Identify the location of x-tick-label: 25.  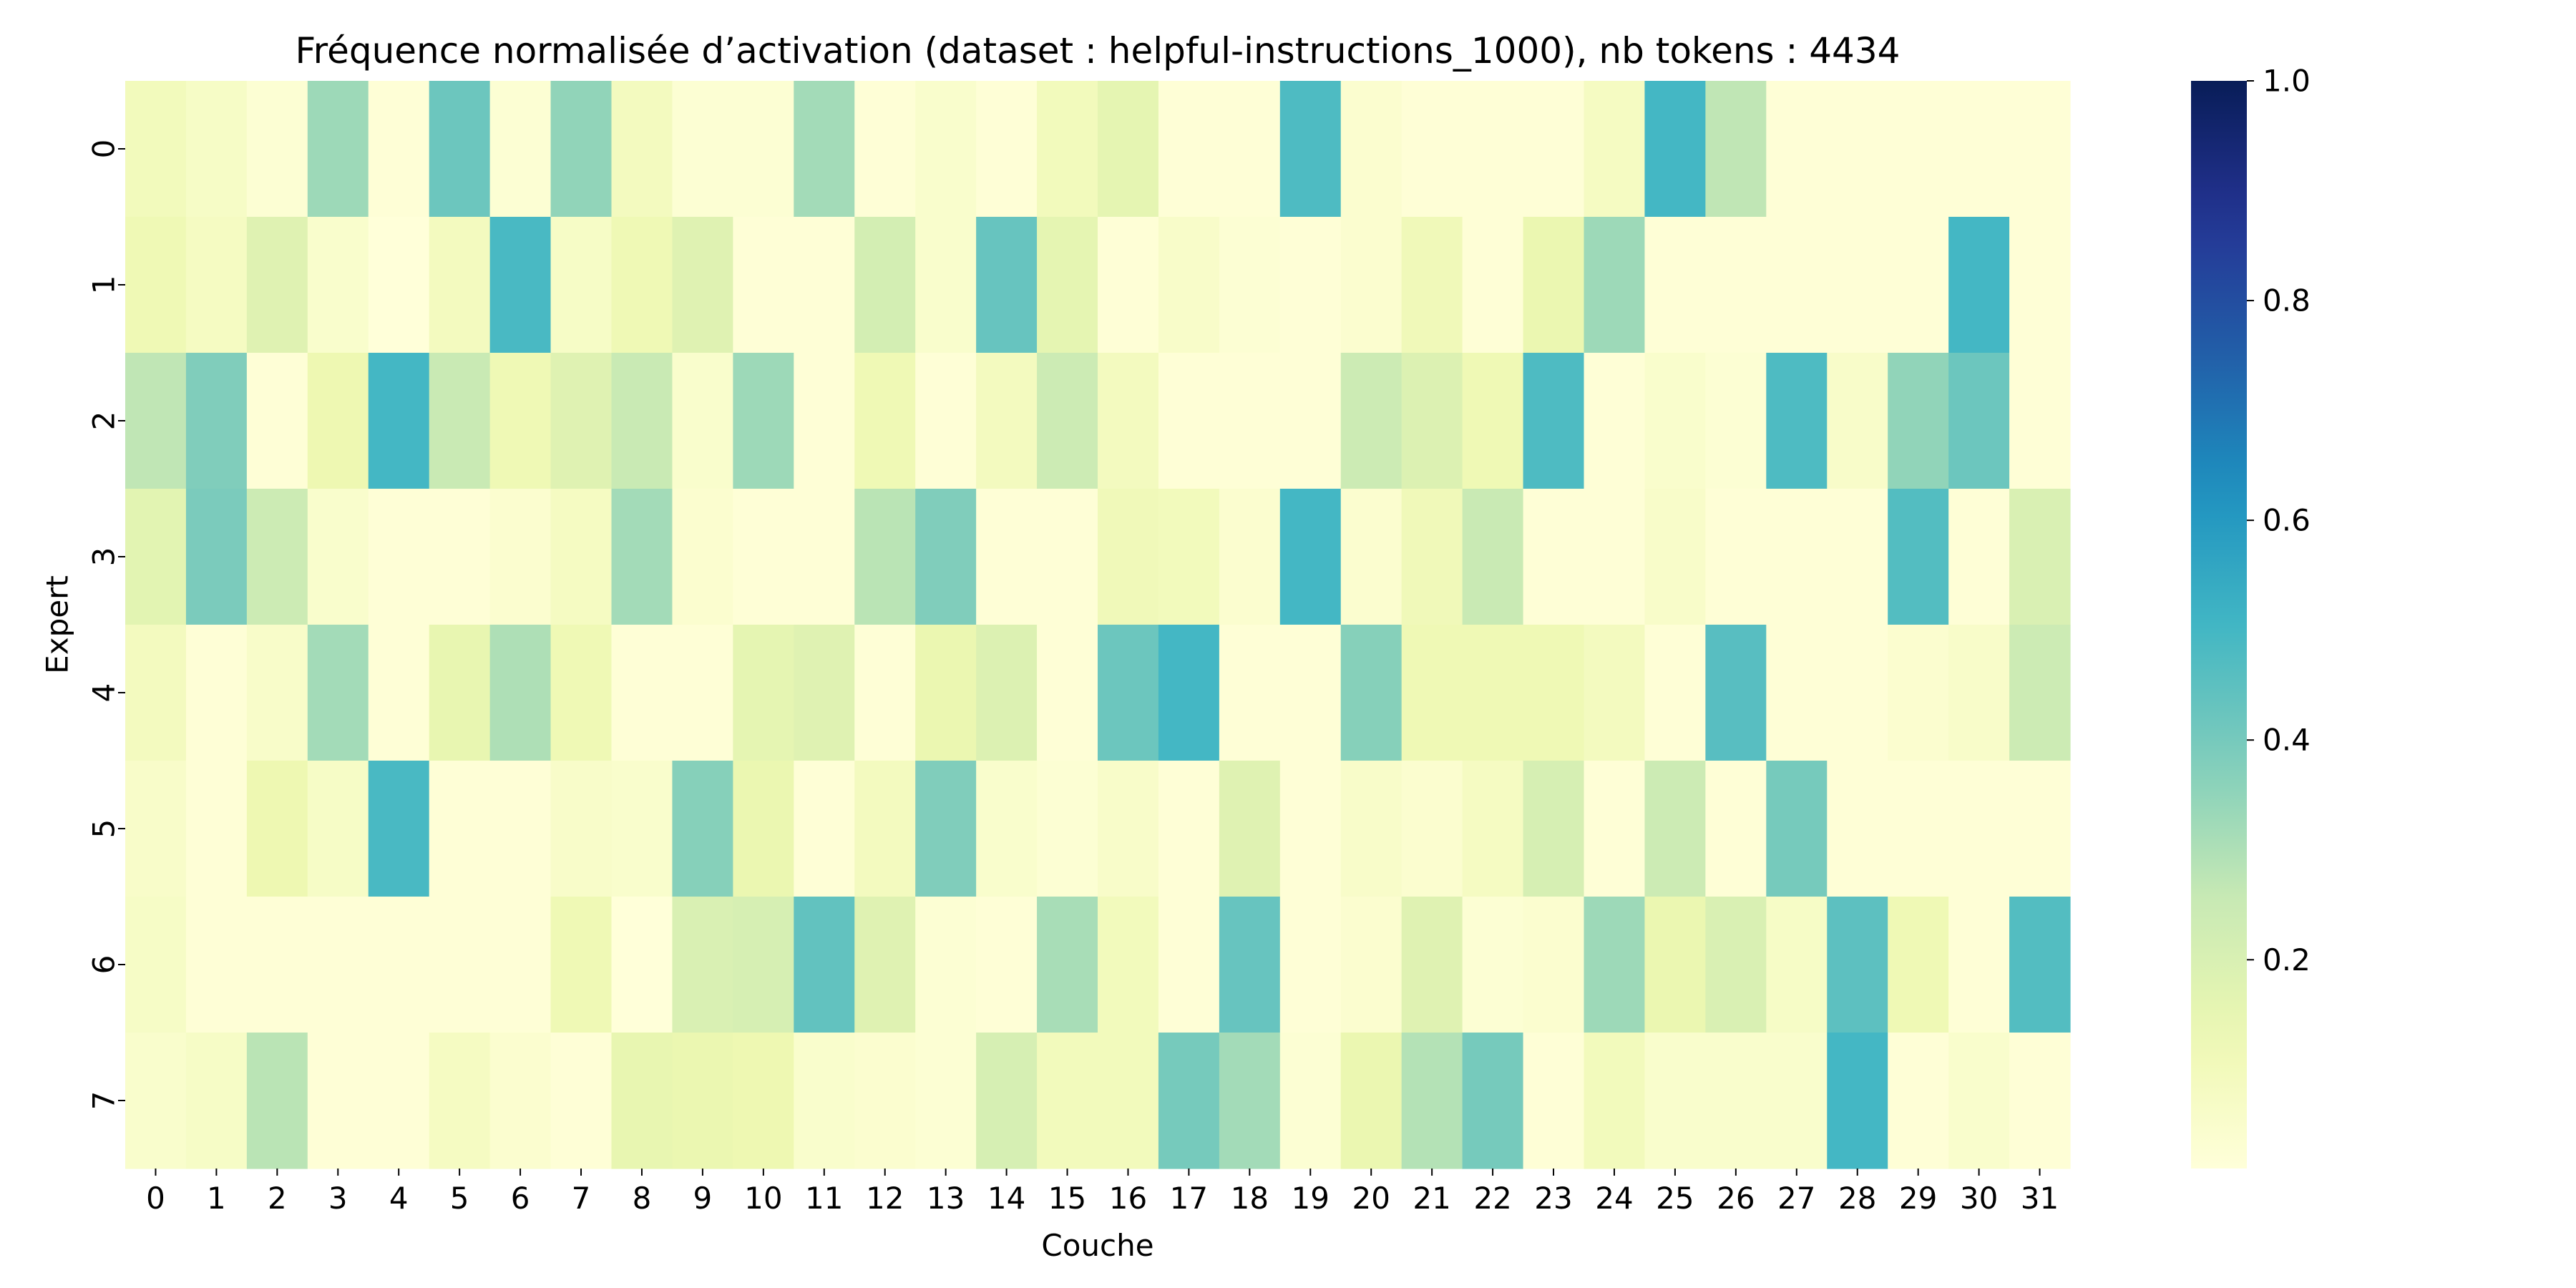
(1675, 1198).